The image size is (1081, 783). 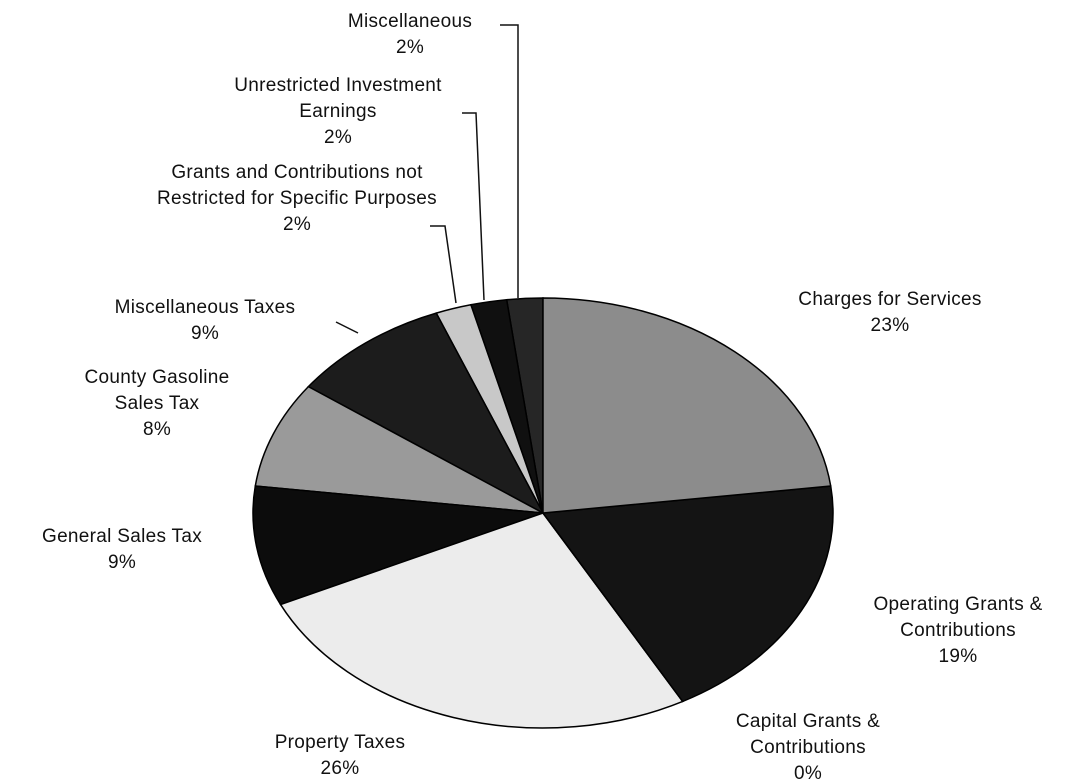 I want to click on slice-label: Capital Grants & Contributions 0%, so click(x=808, y=746).